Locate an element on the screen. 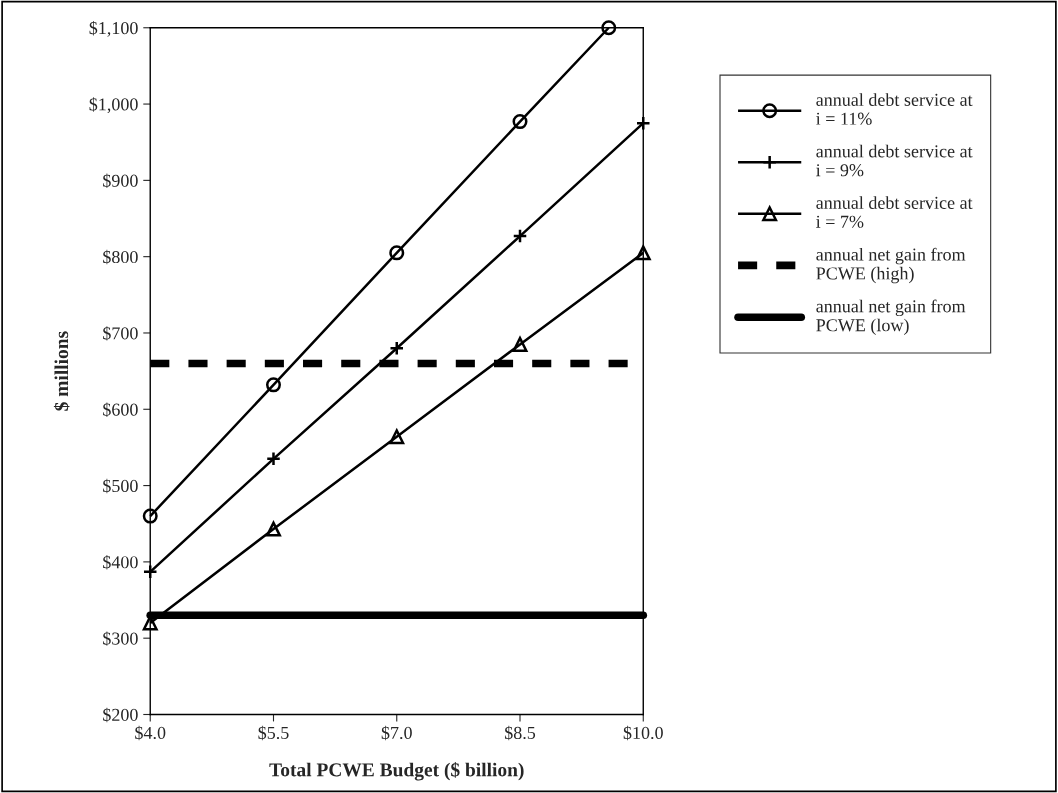 Image resolution: width=1058 pixels, height=793 pixels. y-tick-label: $900 is located at coordinates (120, 180).